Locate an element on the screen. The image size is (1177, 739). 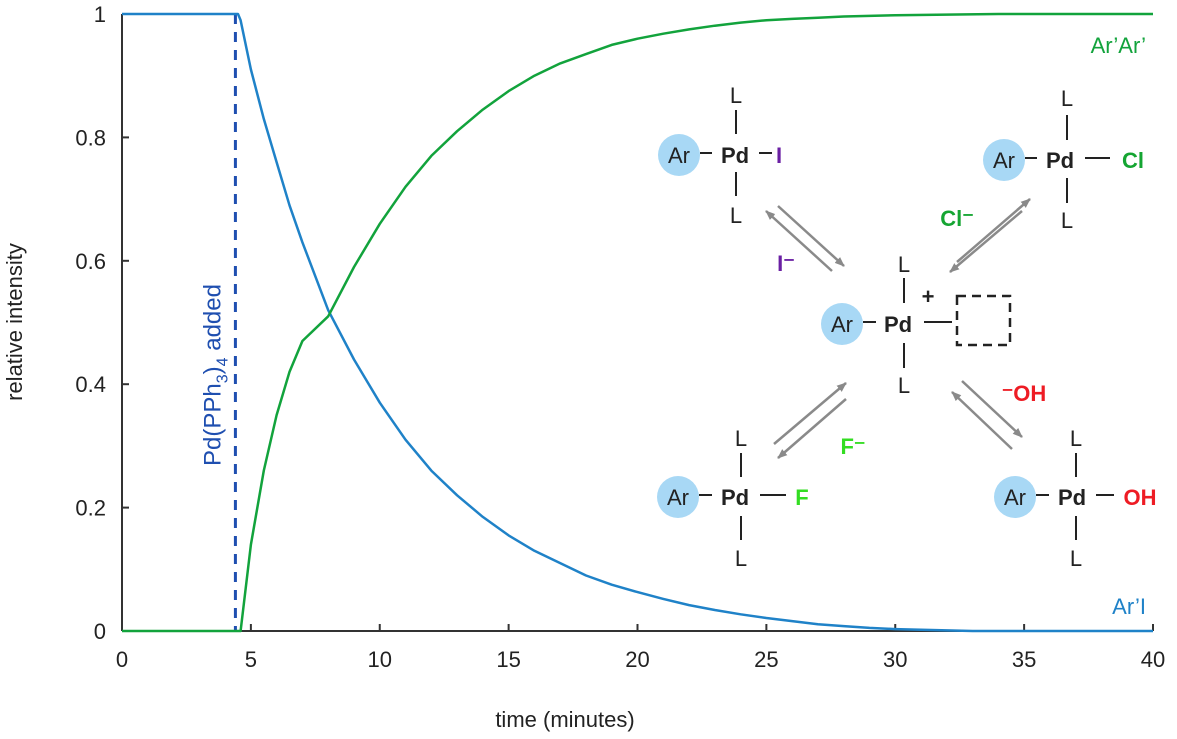
addition-label-part-2: ) is located at coordinates (212, 370).